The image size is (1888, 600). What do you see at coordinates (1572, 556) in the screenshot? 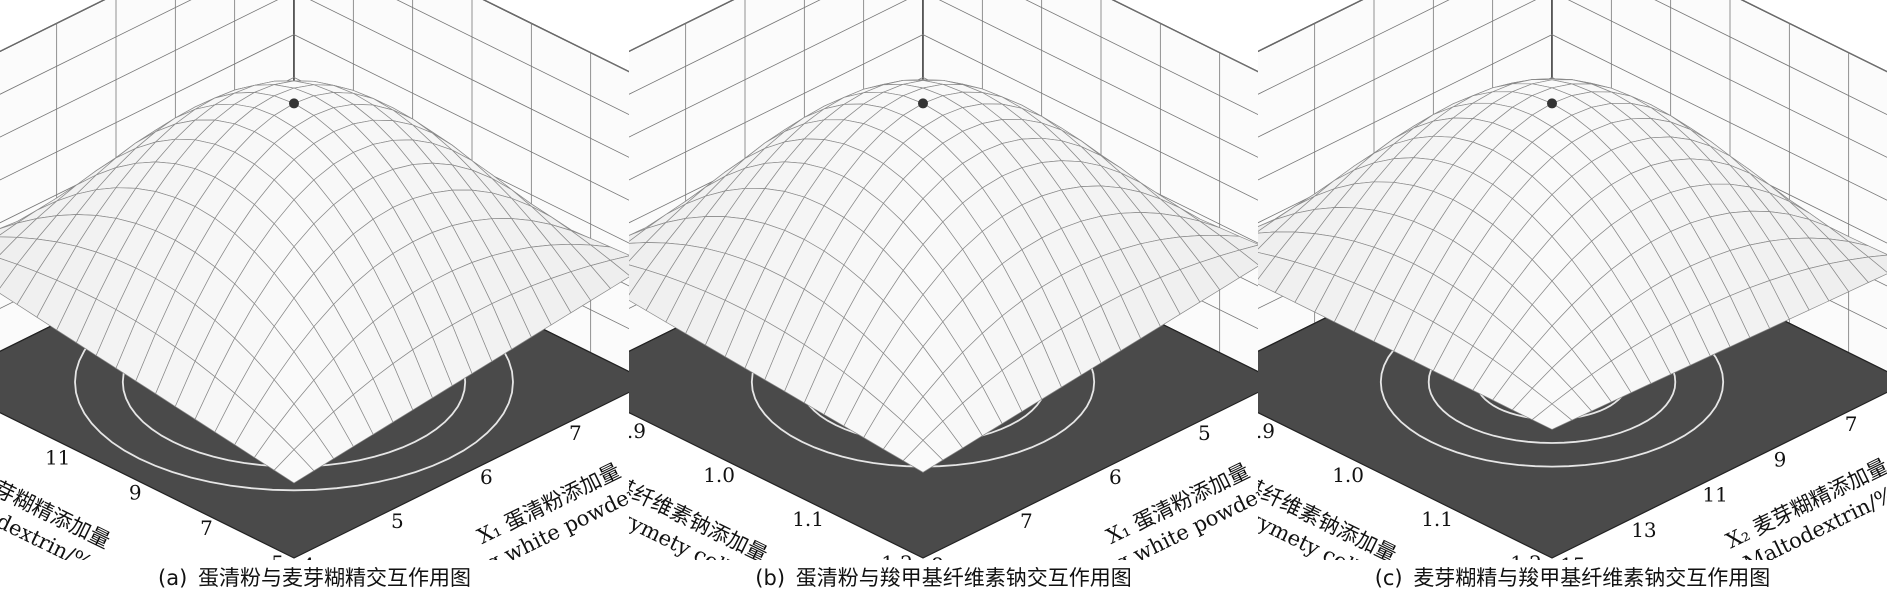
I see `right-axis-tick-label: 15` at bounding box center [1572, 556].